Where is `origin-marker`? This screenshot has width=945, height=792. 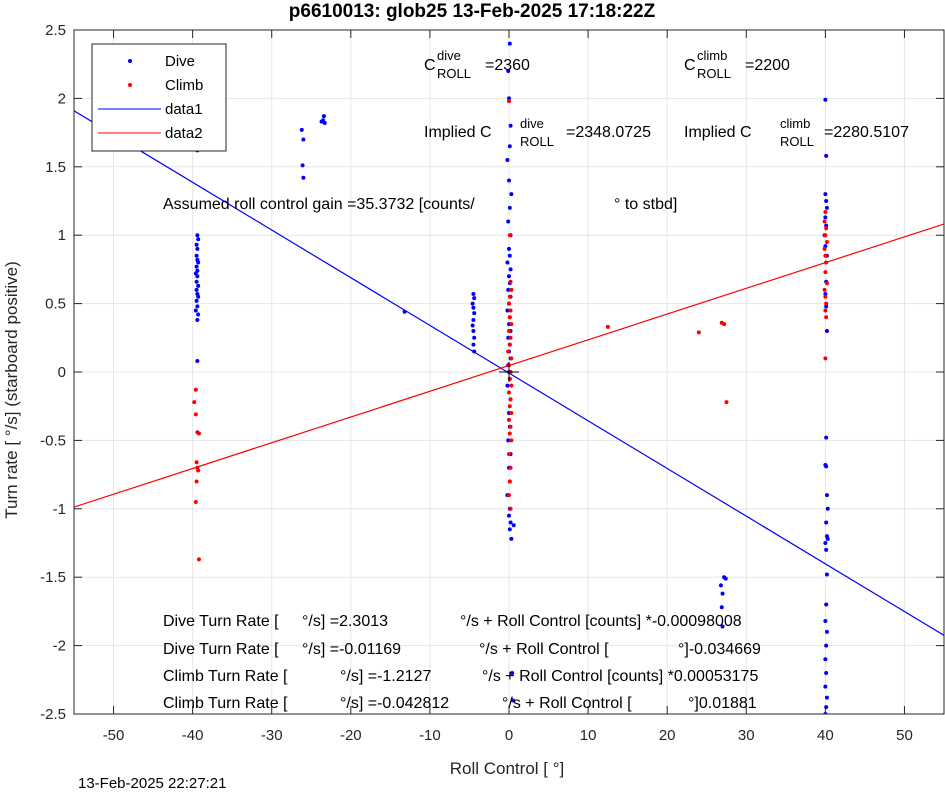 origin-marker is located at coordinates (509, 372).